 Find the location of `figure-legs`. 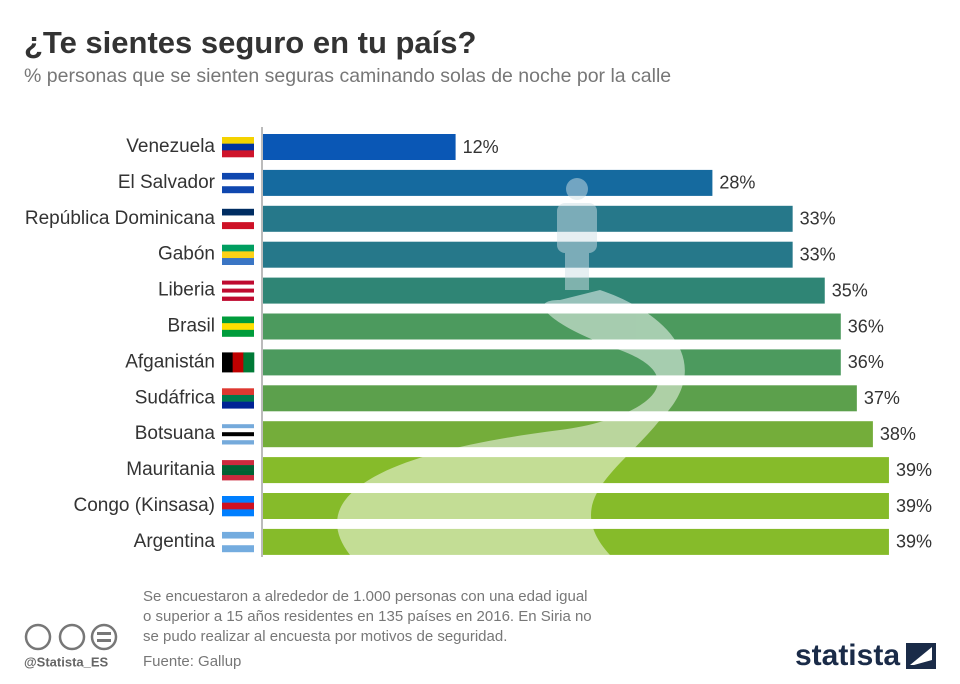

figure-legs is located at coordinates (577, 267).